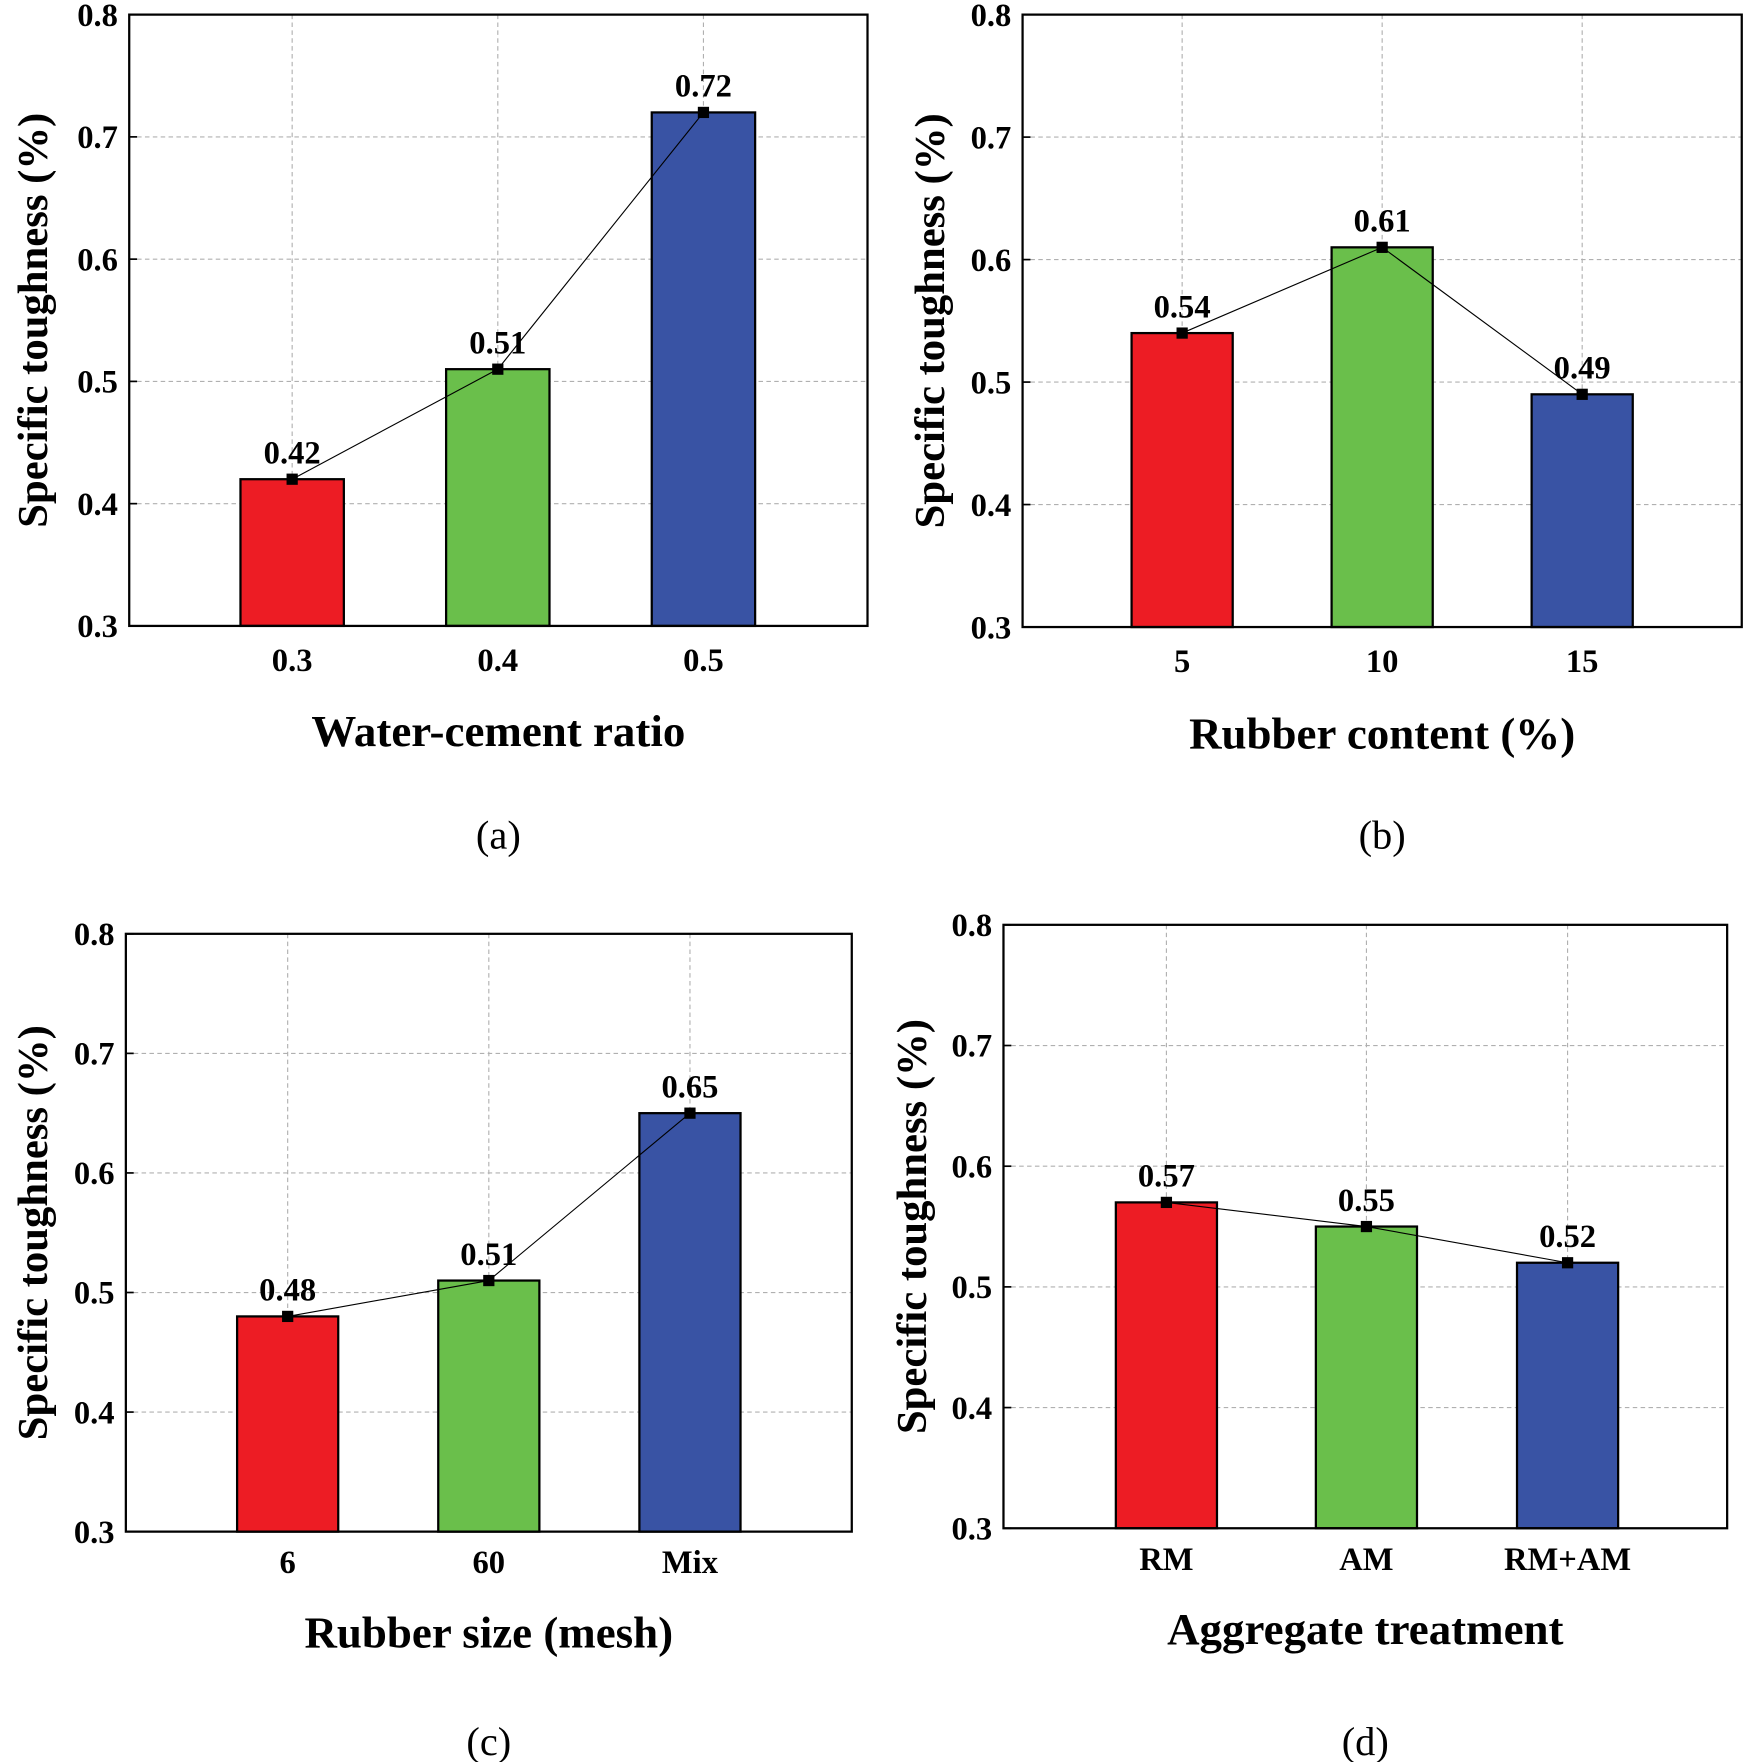  What do you see at coordinates (1567, 1560) in the screenshot?
I see `x-tick-label: RM+AM` at bounding box center [1567, 1560].